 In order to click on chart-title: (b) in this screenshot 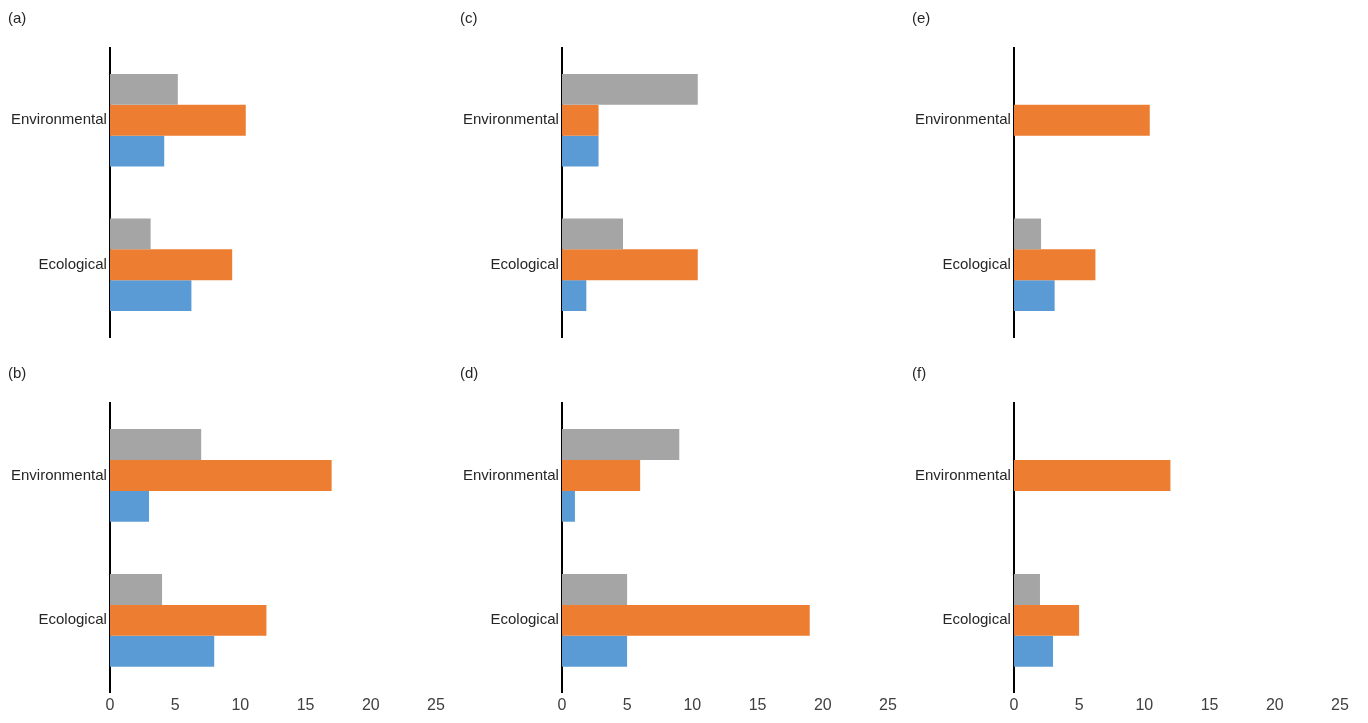, I will do `click(17, 373)`.